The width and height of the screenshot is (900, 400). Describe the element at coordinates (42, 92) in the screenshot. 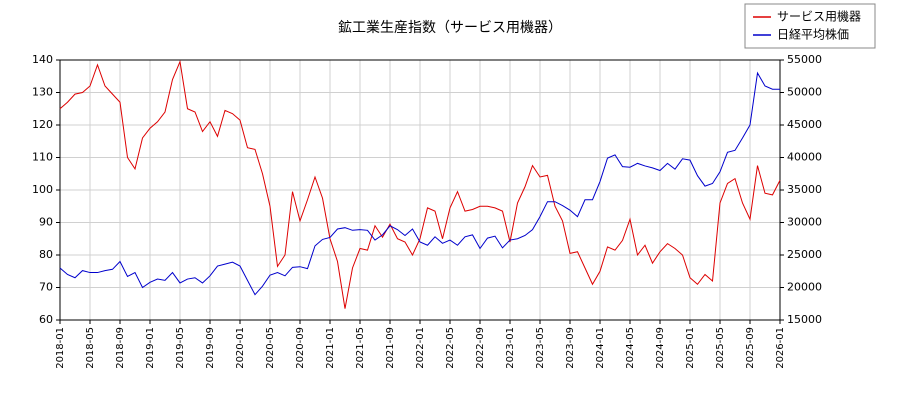

I see `y-tick-label: 130` at that location.